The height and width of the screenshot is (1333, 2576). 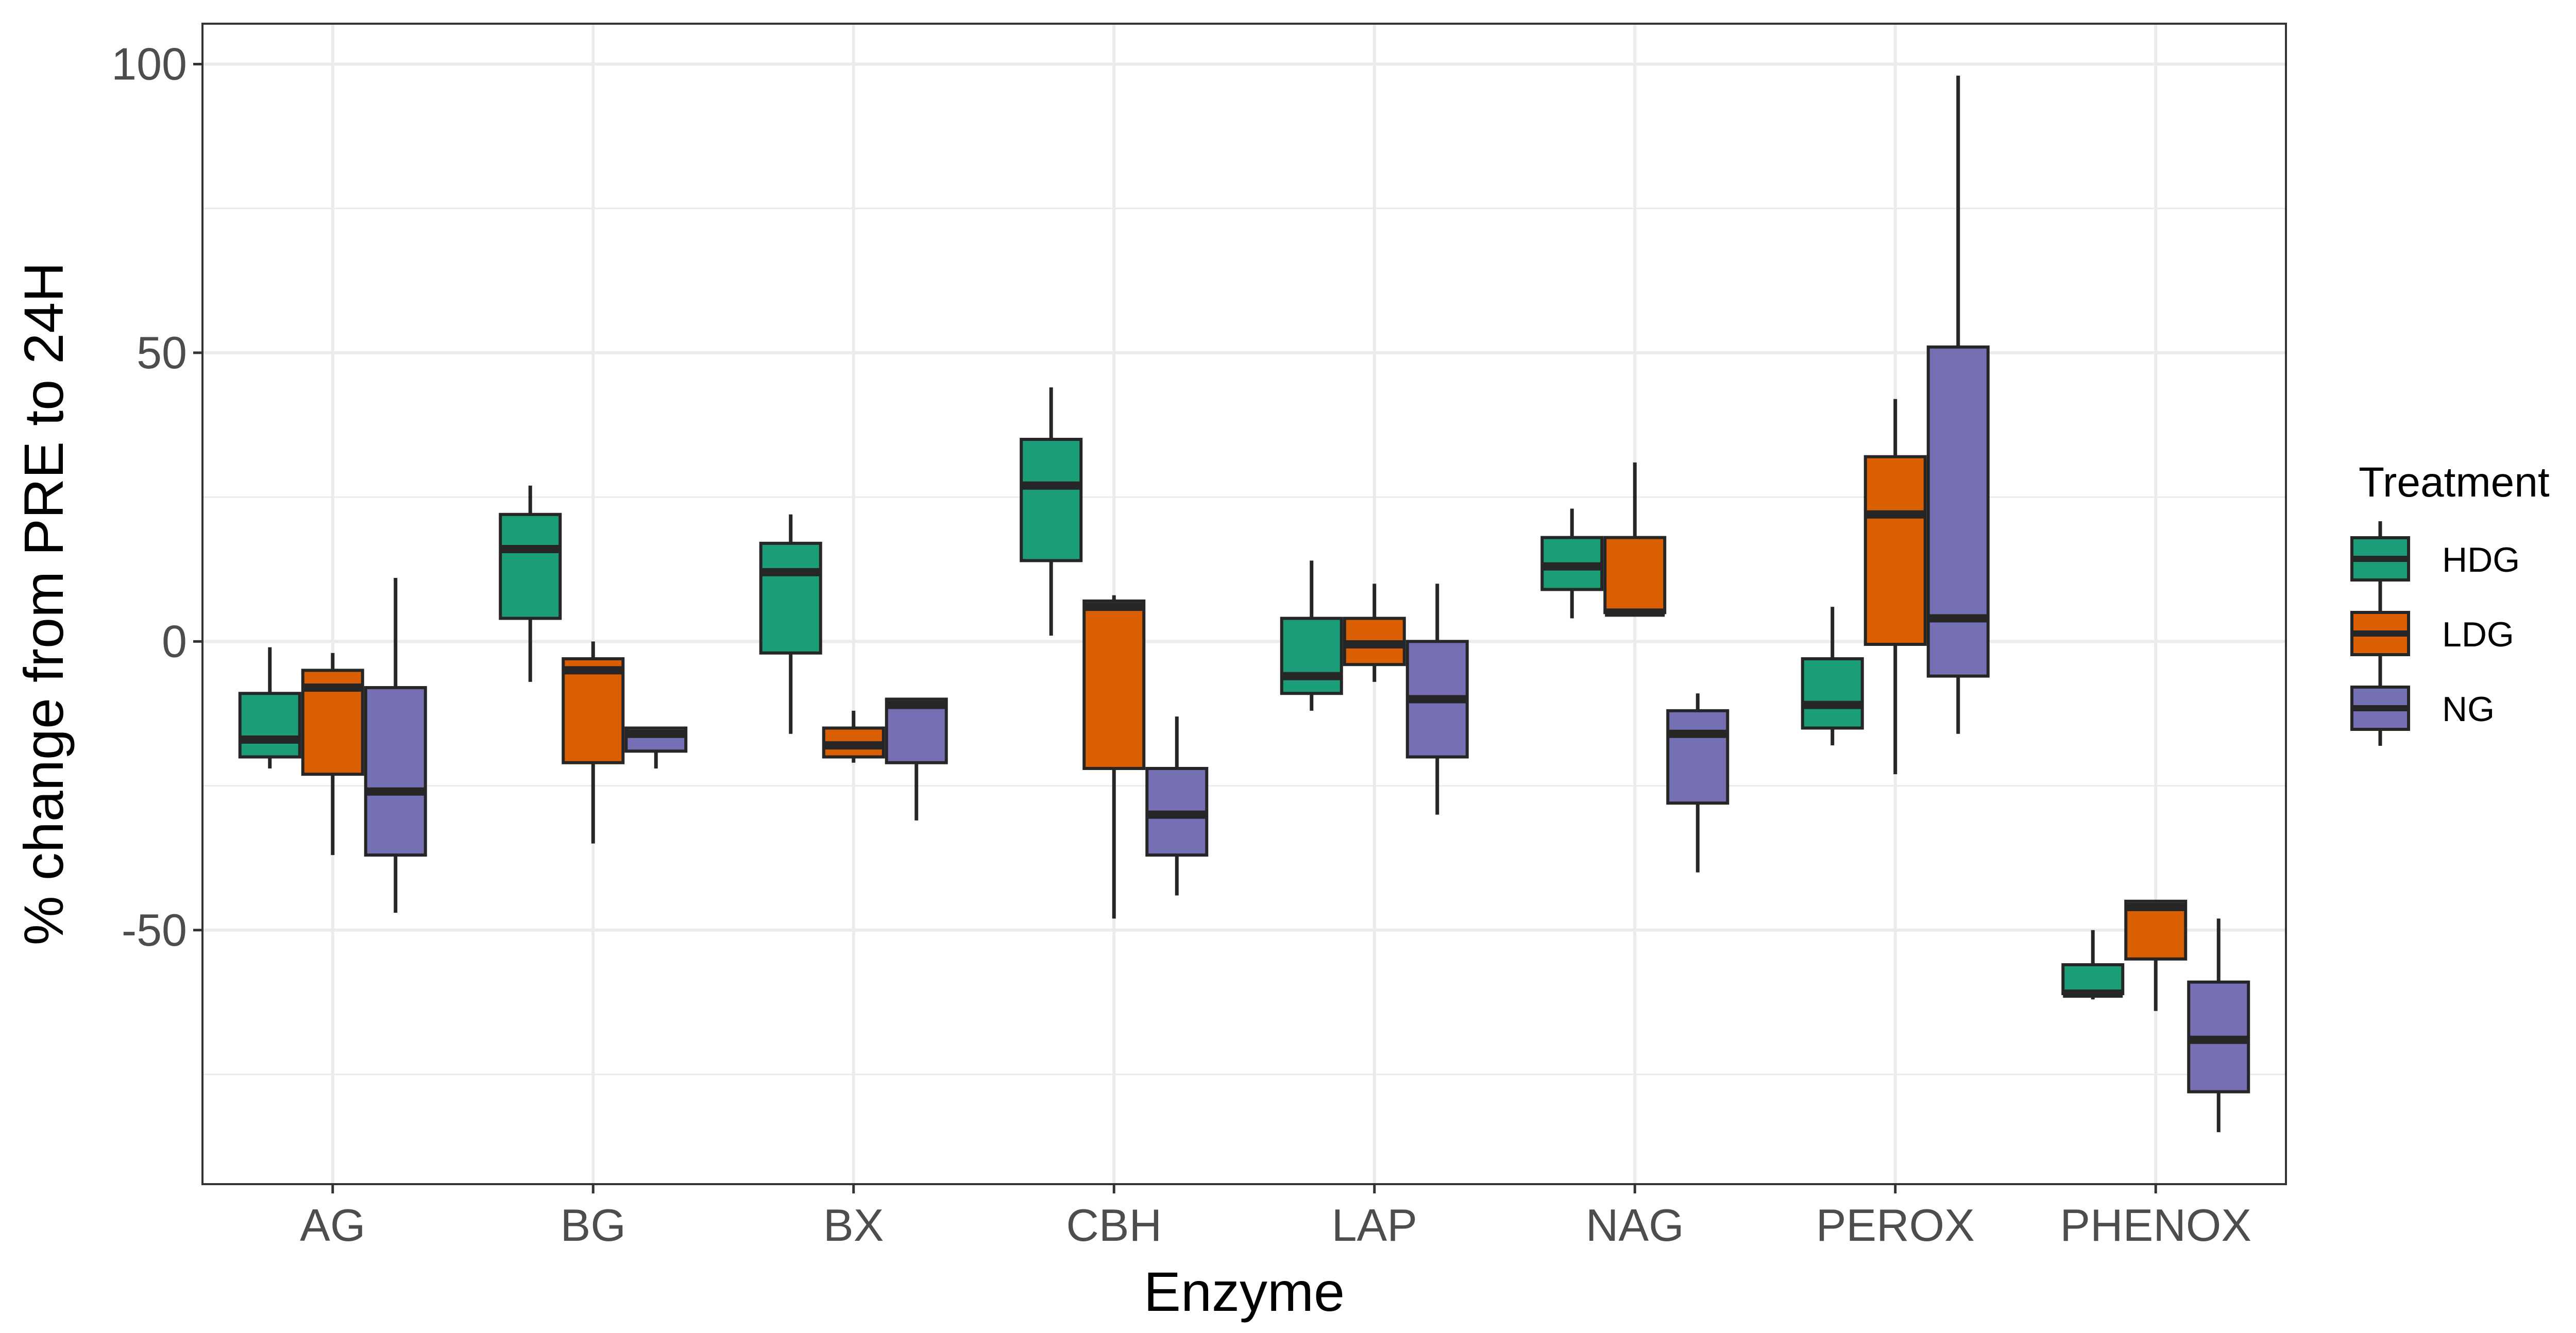 What do you see at coordinates (162, 352) in the screenshot?
I see `y-tick-label: 50` at bounding box center [162, 352].